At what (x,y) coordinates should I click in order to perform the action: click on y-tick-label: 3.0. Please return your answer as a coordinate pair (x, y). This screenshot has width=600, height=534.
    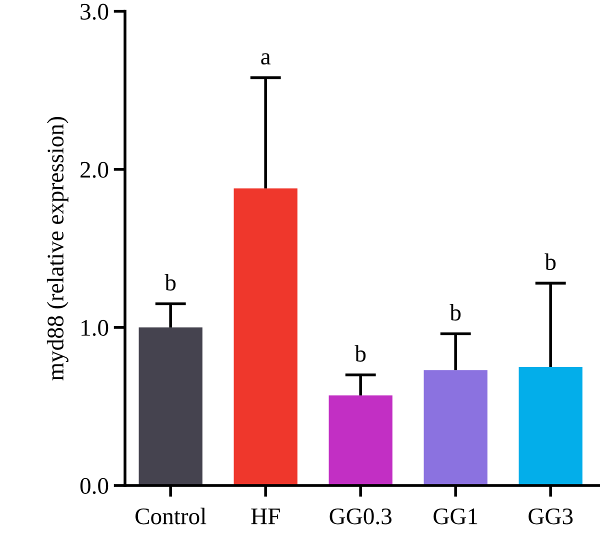
    Looking at the image, I should click on (94, 12).